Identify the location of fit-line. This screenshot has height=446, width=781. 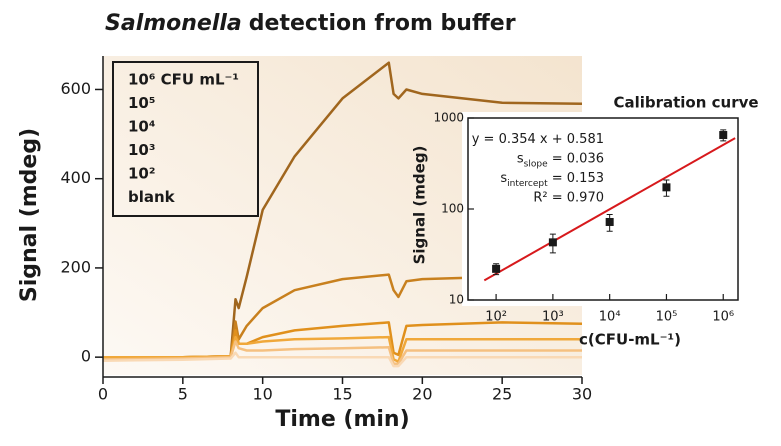
(609, 209).